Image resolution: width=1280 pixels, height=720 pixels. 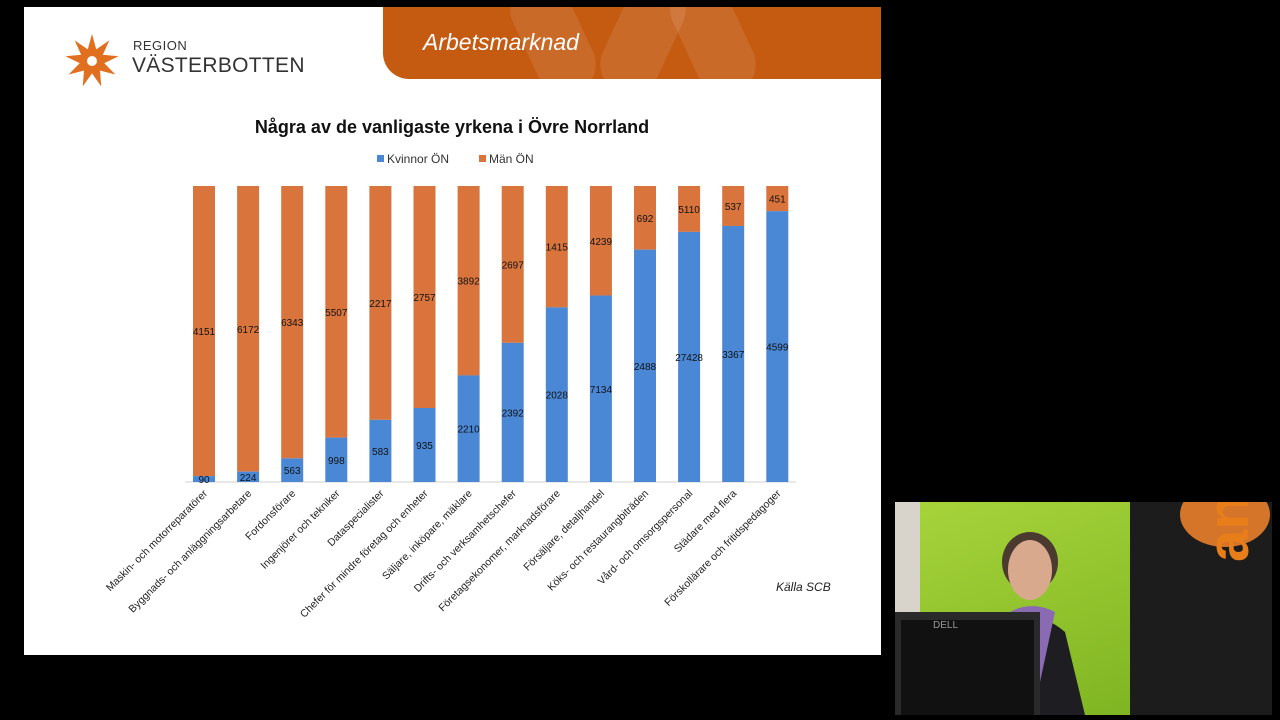 I want to click on data-label-women: 7134, so click(x=601, y=390).